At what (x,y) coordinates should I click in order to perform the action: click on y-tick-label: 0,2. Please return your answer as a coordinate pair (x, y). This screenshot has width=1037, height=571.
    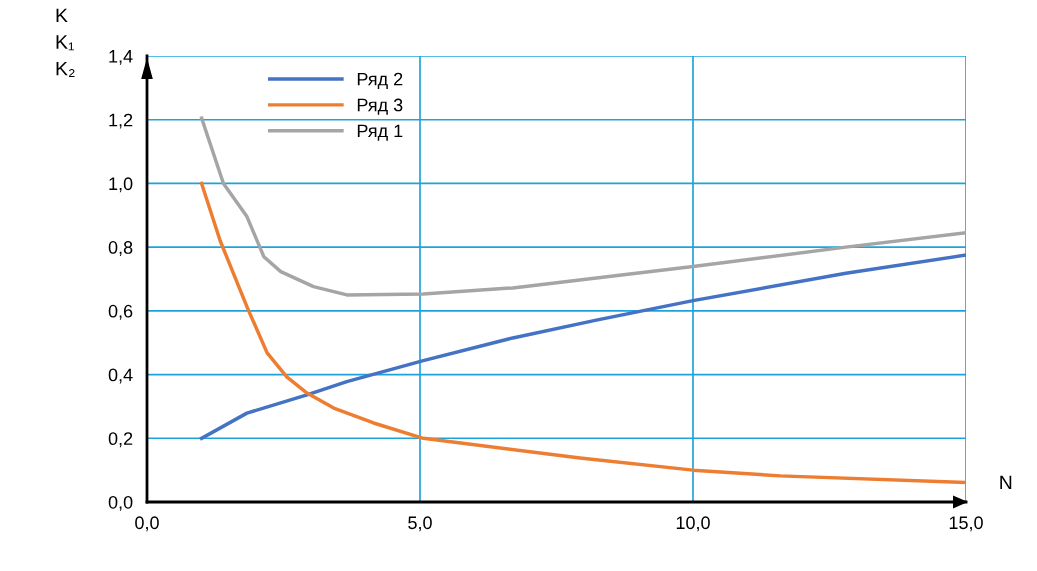
    Looking at the image, I should click on (120, 440).